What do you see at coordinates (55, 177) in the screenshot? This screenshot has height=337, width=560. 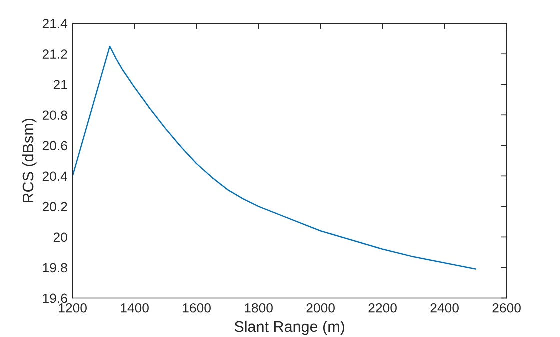 I see `y-tick-label: 20.4` at bounding box center [55, 177].